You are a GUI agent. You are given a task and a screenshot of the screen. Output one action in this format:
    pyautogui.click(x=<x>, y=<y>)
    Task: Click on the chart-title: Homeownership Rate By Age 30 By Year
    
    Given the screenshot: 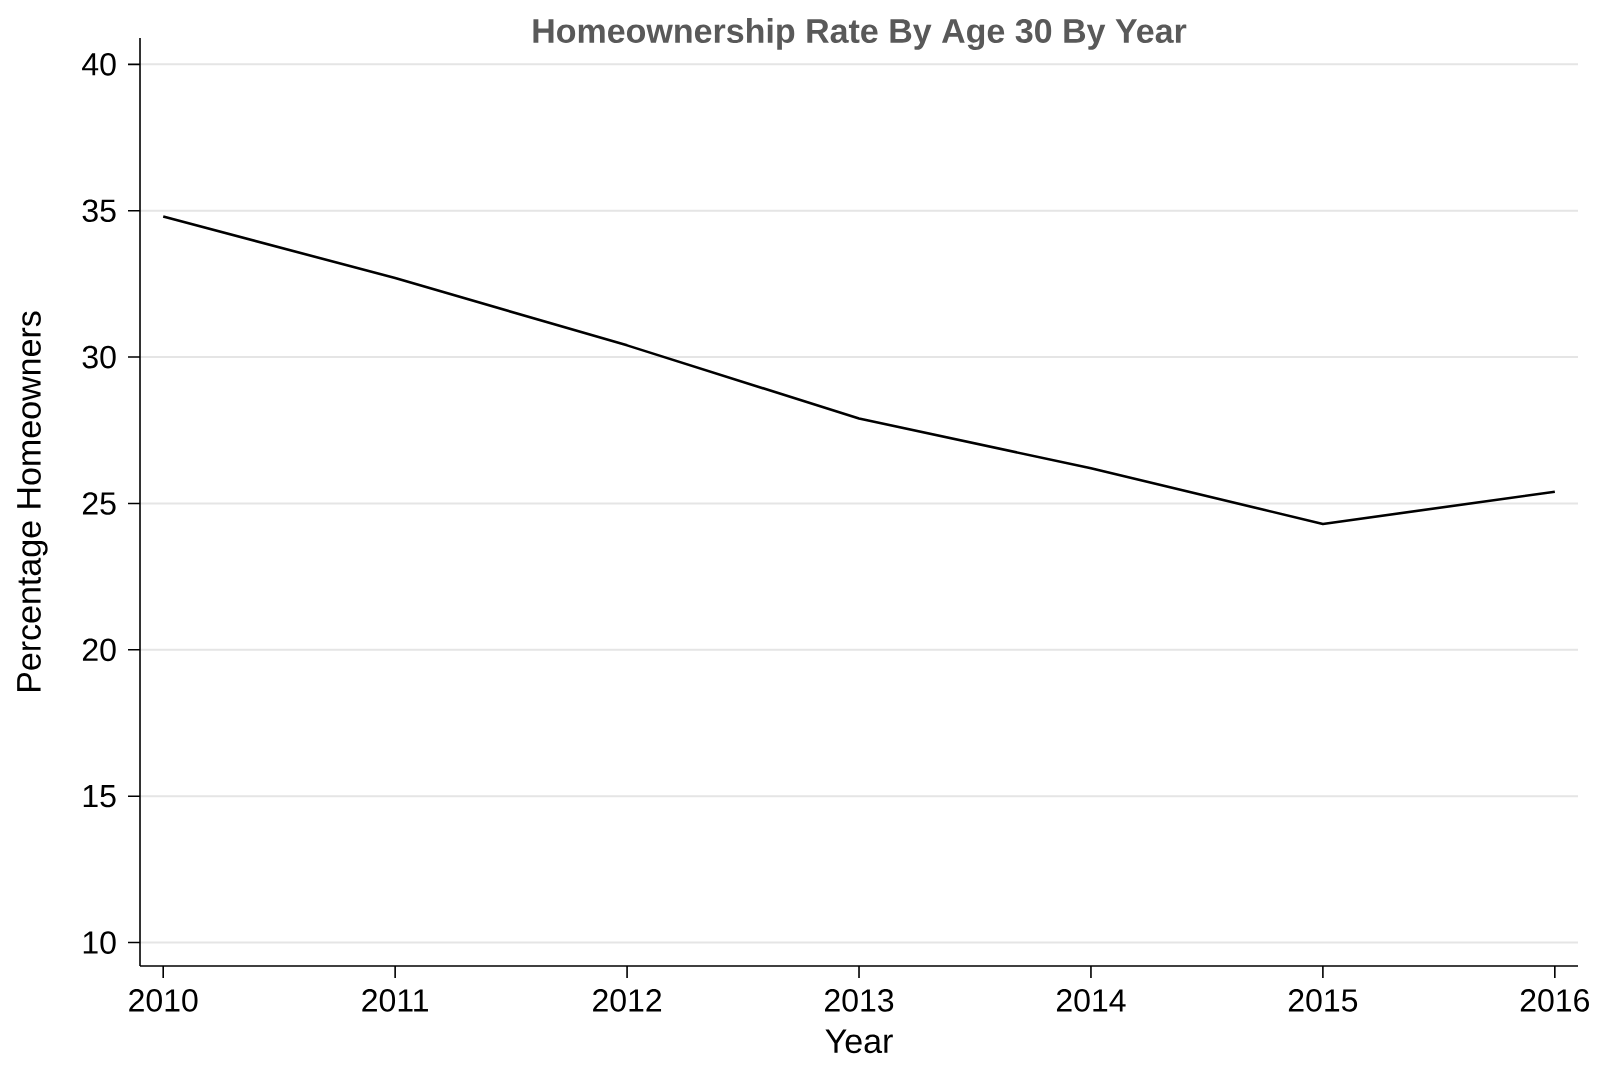 What is the action you would take?
    pyautogui.click(x=860, y=34)
    